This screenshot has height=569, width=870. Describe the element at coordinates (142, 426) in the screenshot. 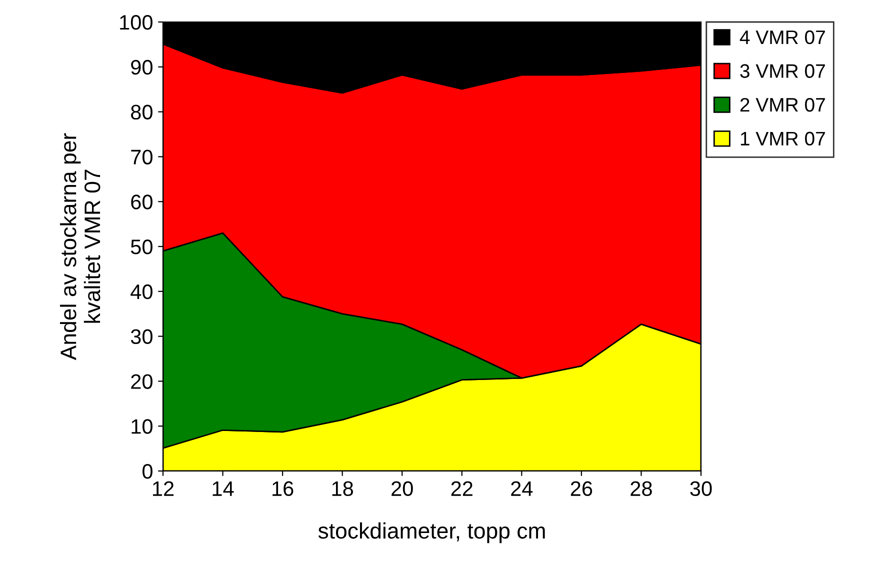

I see `y-tick-label: 10` at that location.